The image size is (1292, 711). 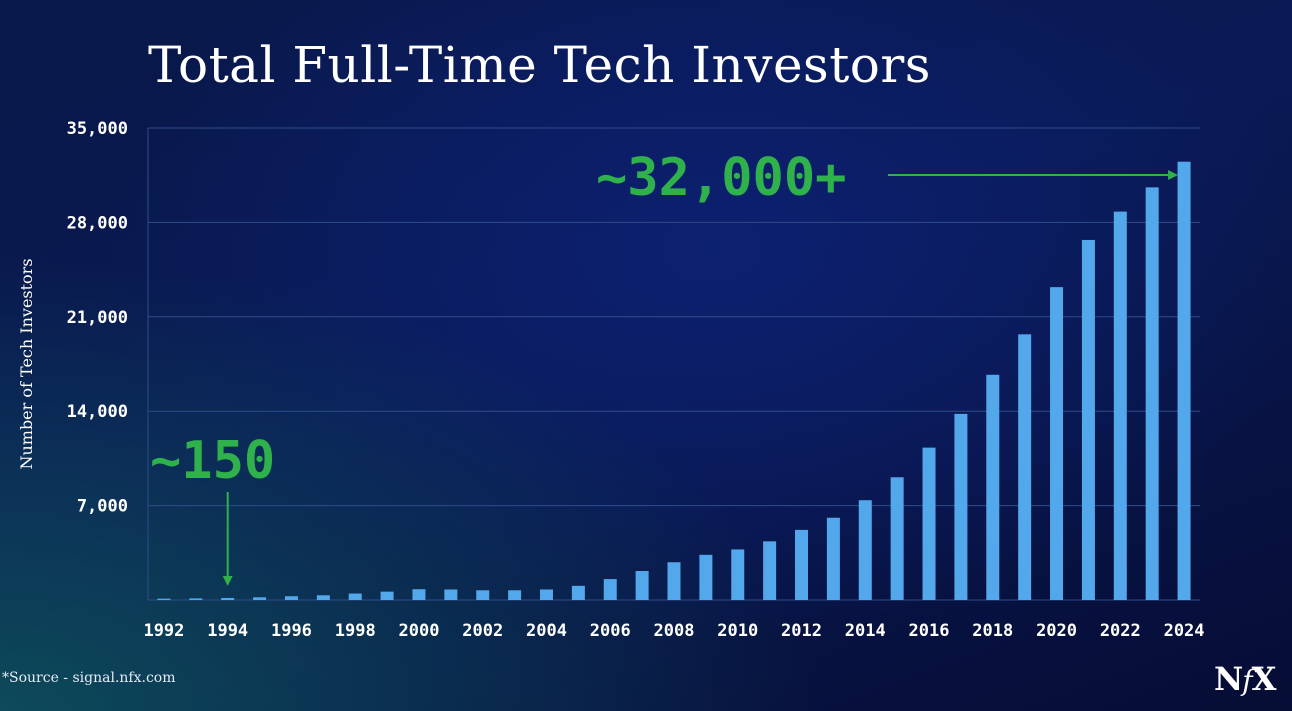 I want to click on x-tick-label: 1992, so click(x=163, y=631).